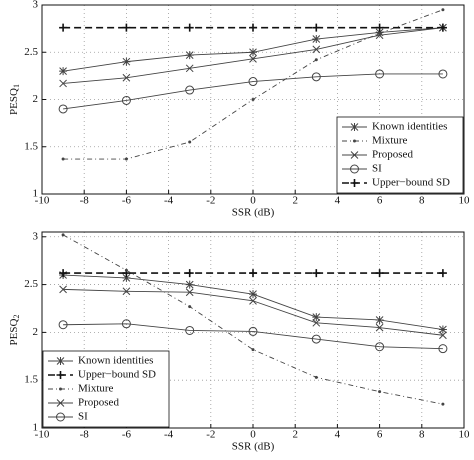 This screenshot has width=474, height=460. What do you see at coordinates (16, 317) in the screenshot?
I see `y-axis-label-sub: 2` at bounding box center [16, 317].